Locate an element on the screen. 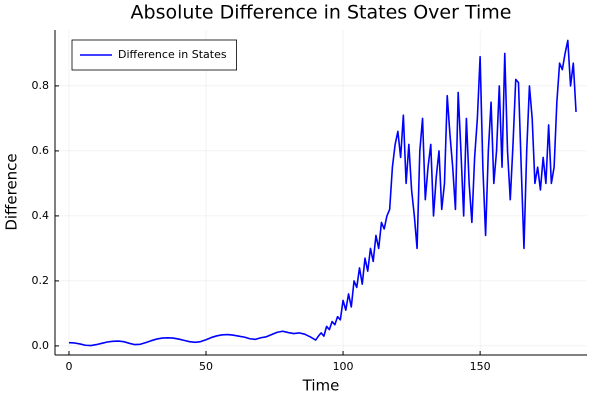  y-axis-label: Difference is located at coordinates (12, 191).